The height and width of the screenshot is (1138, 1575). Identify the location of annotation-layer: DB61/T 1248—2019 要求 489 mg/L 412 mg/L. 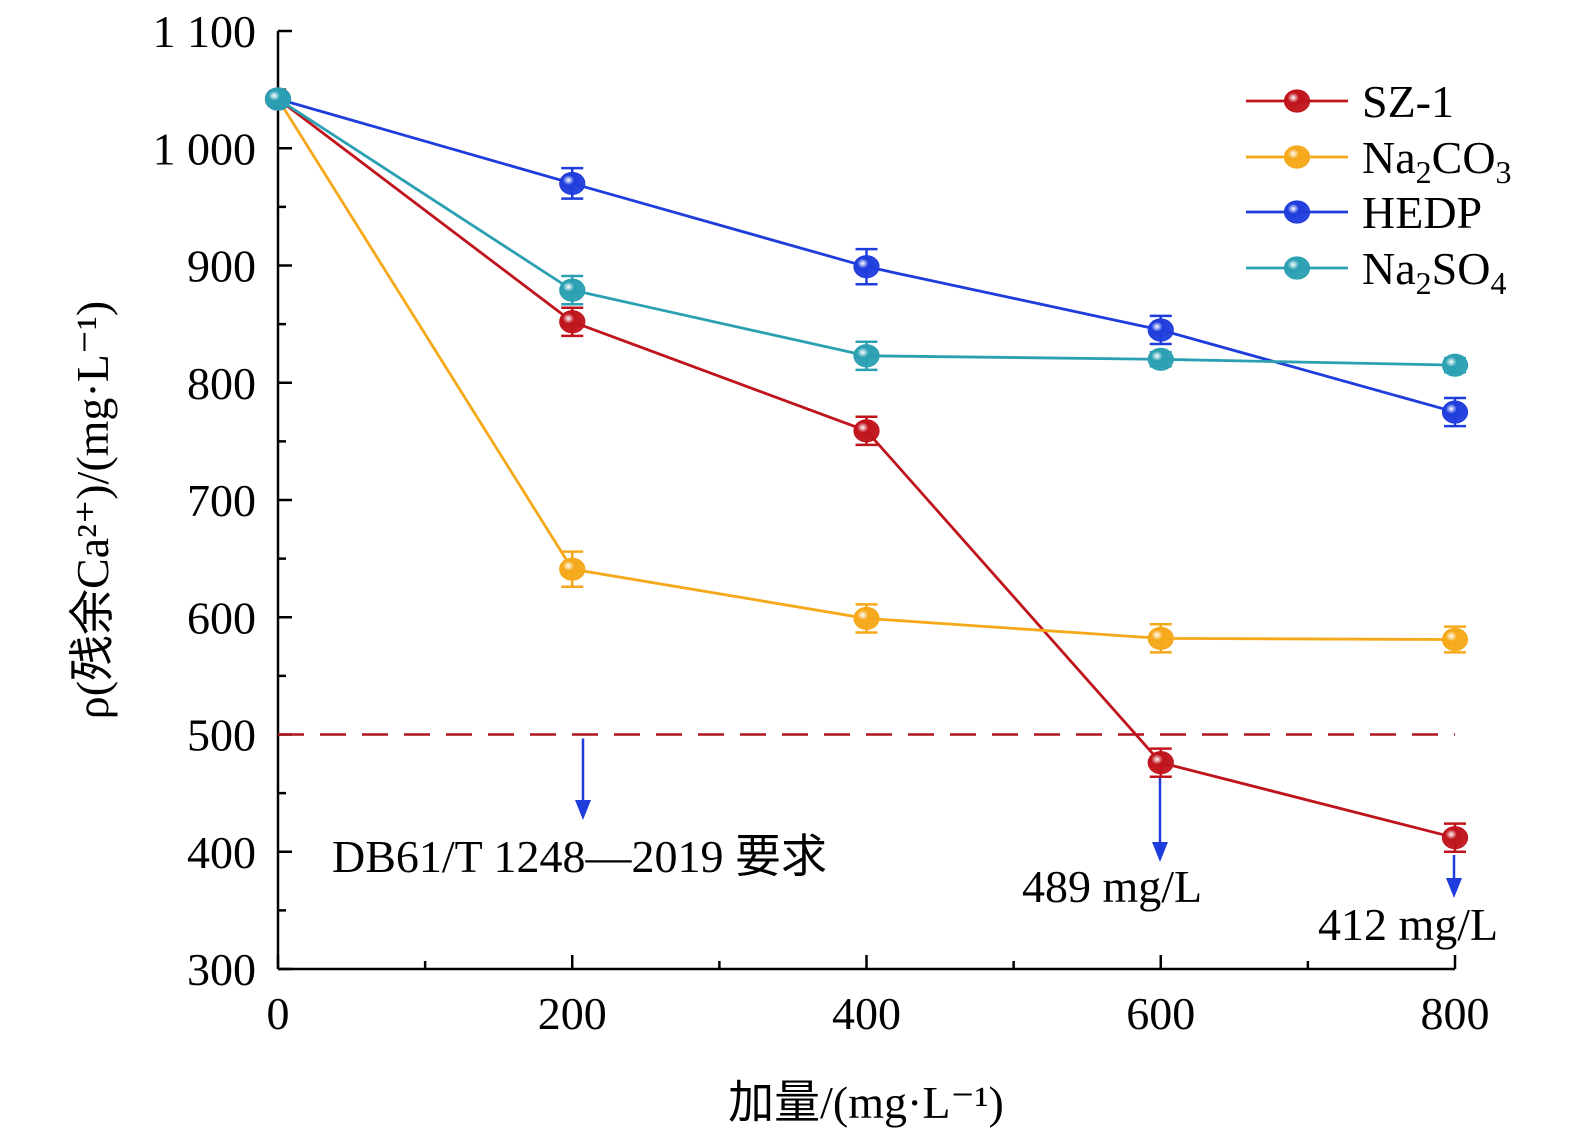
(915, 844).